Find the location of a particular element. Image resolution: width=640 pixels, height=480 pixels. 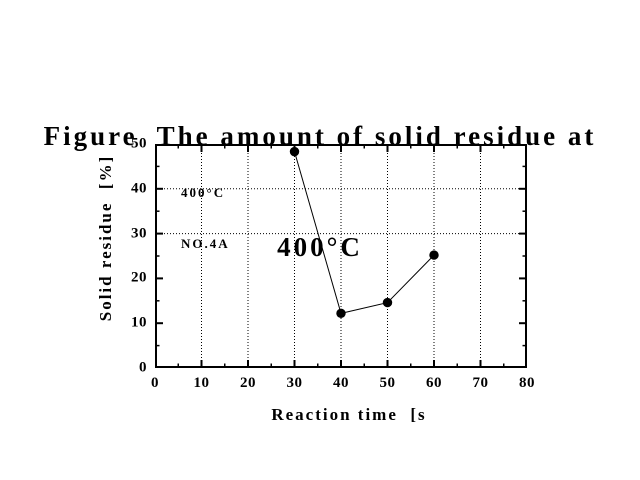

series-line is located at coordinates (364, 232).